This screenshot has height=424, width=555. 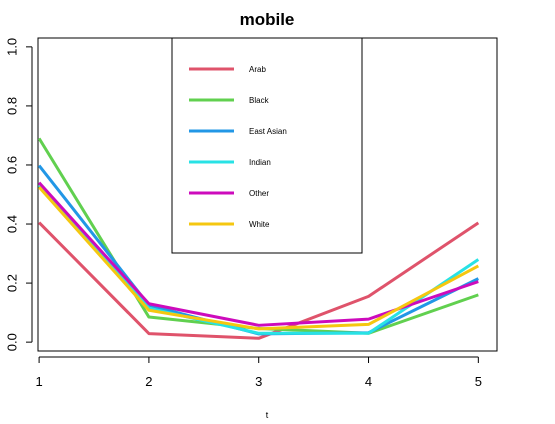 What do you see at coordinates (260, 162) in the screenshot?
I see `legend-label: Indian` at bounding box center [260, 162].